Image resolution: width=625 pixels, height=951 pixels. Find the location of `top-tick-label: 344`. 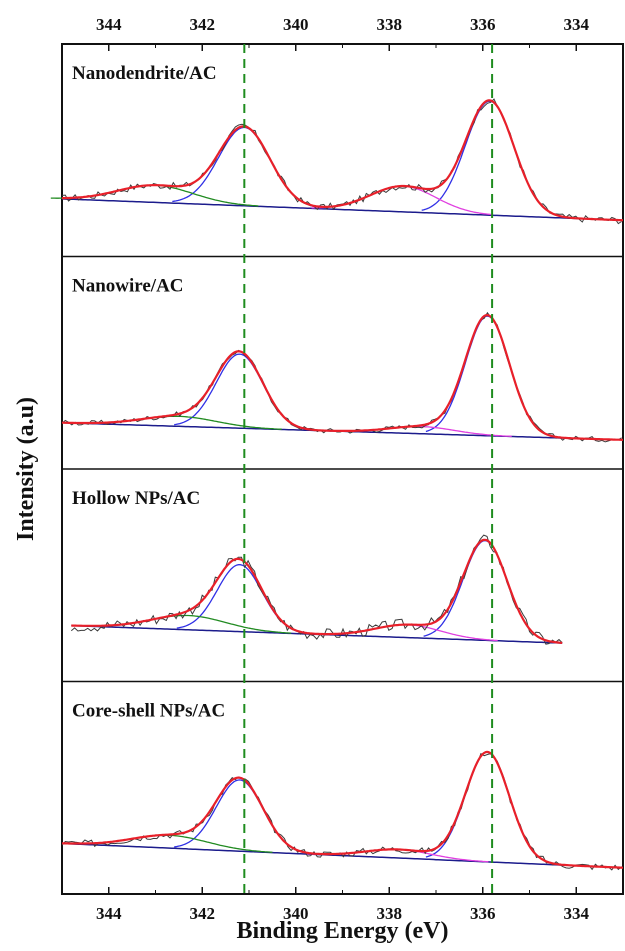

top-tick-label: 344 is located at coordinates (109, 24).